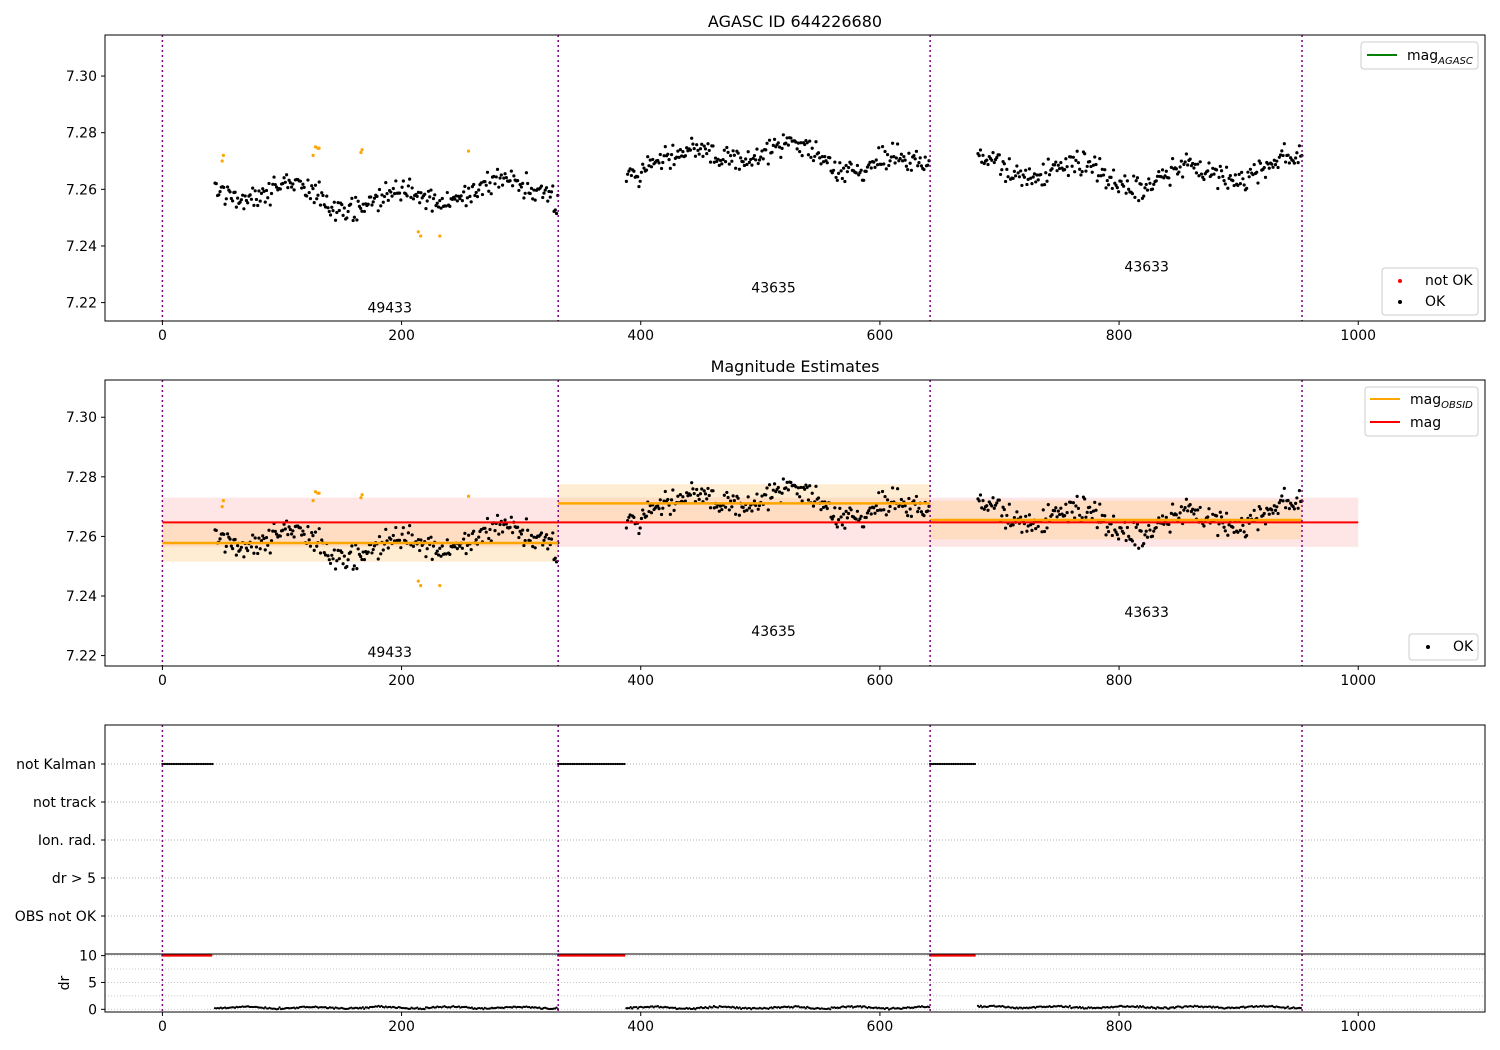 This screenshot has height=1050, width=1500. What do you see at coordinates (389, 653) in the screenshot?
I see `obsid-label: 49433` at bounding box center [389, 653].